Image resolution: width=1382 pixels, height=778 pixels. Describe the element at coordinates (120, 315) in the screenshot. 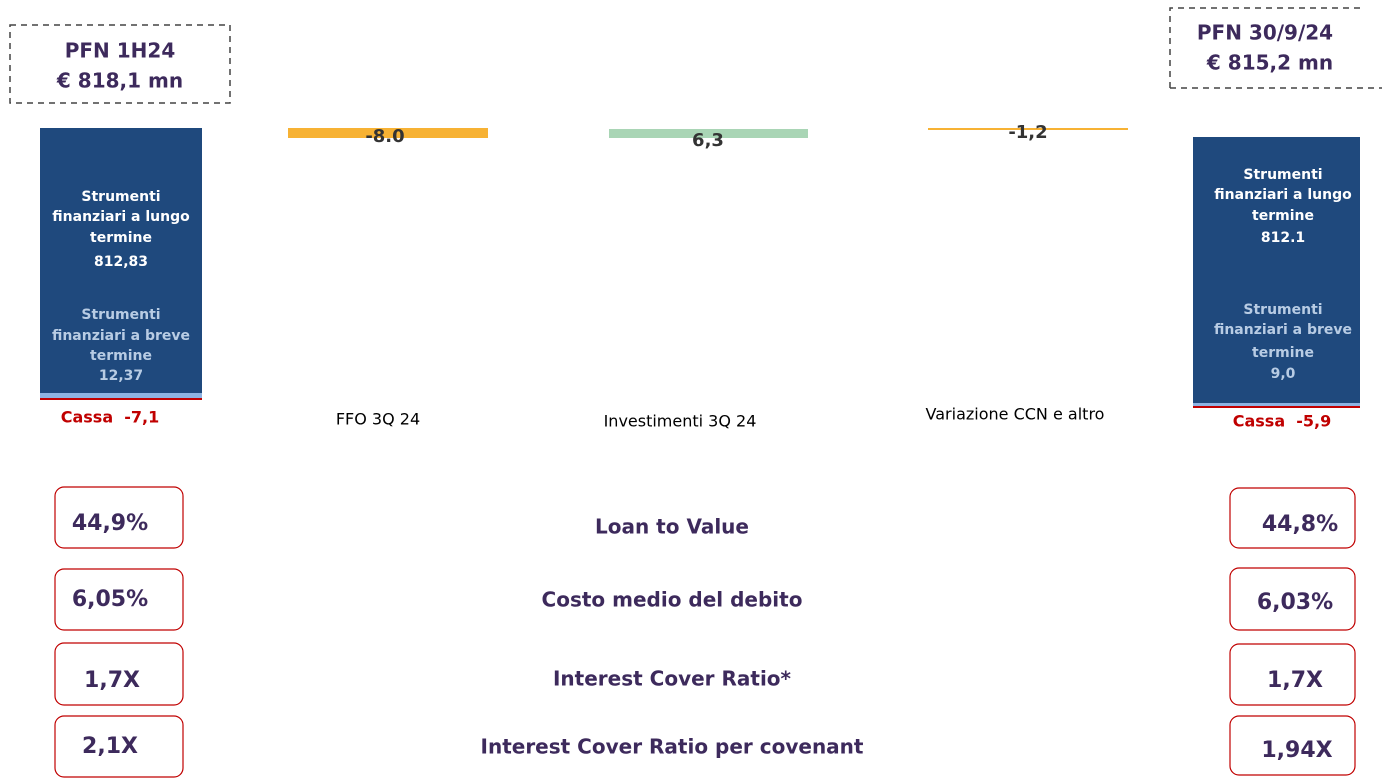

I see `start-short-label: Strumenti` at that location.